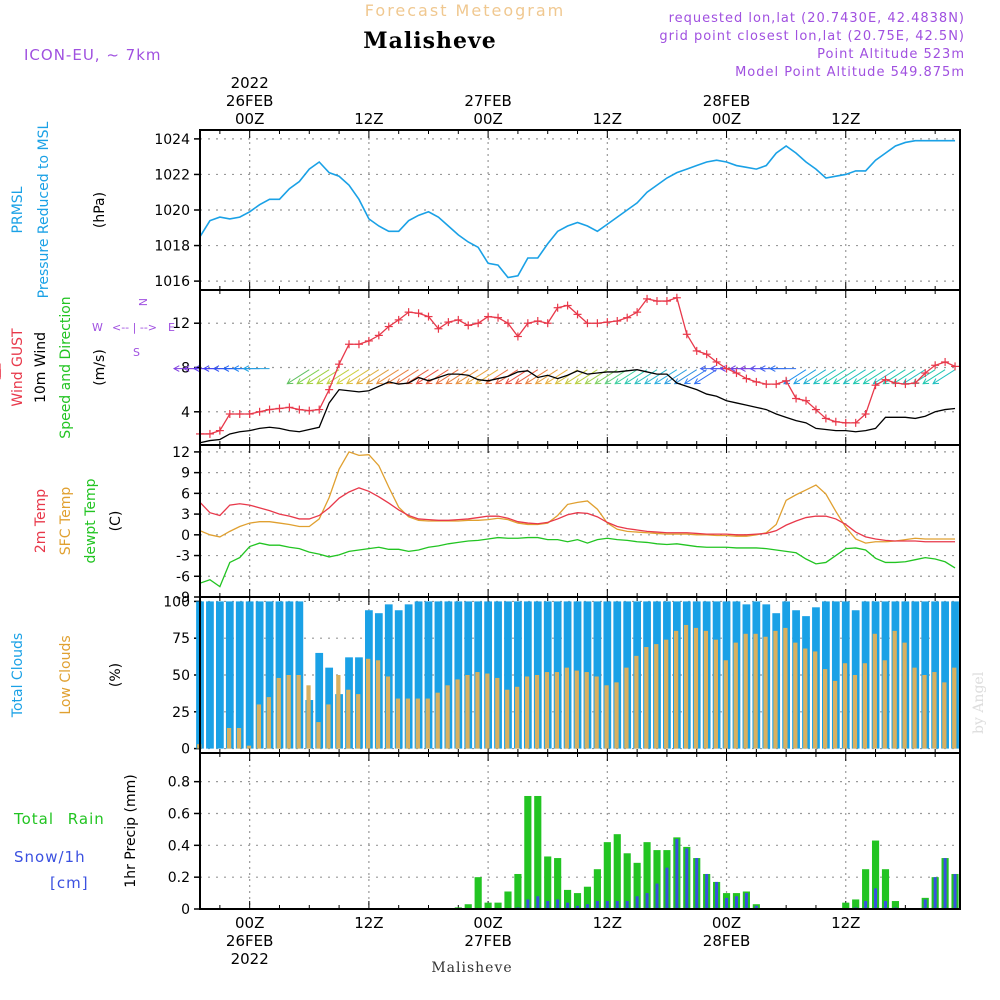  Describe the element at coordinates (134, 327) in the screenshot. I see `compass-arrow: <-- | -->` at that location.